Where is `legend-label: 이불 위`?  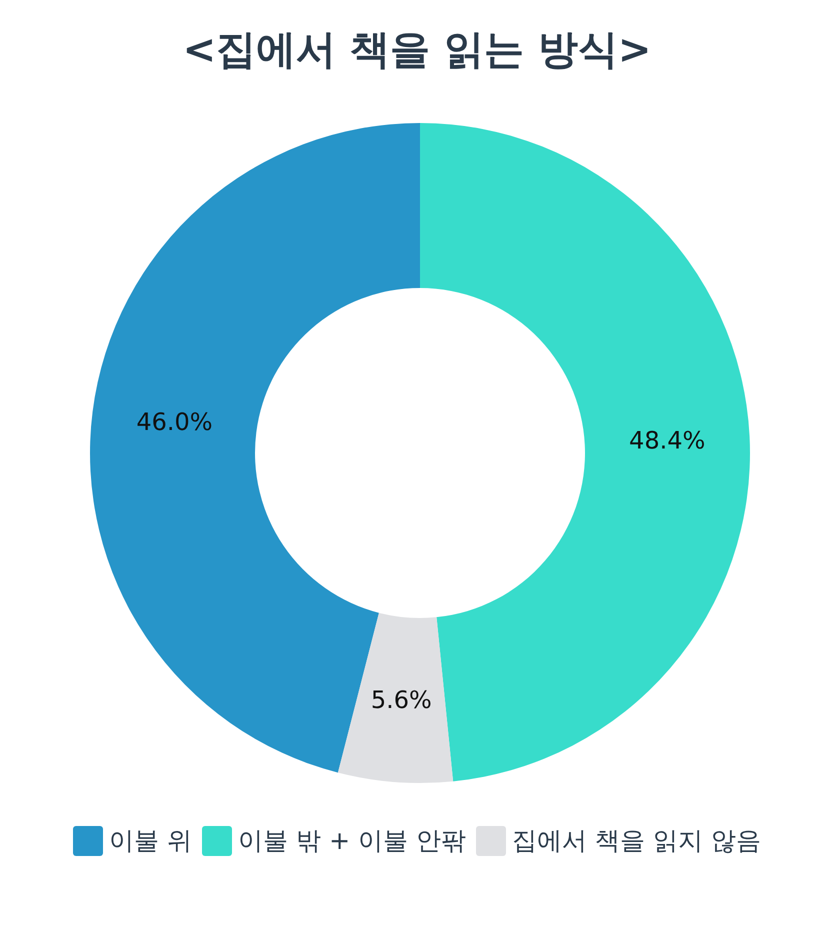
legend-label: 이불 위 is located at coordinates (150, 841).